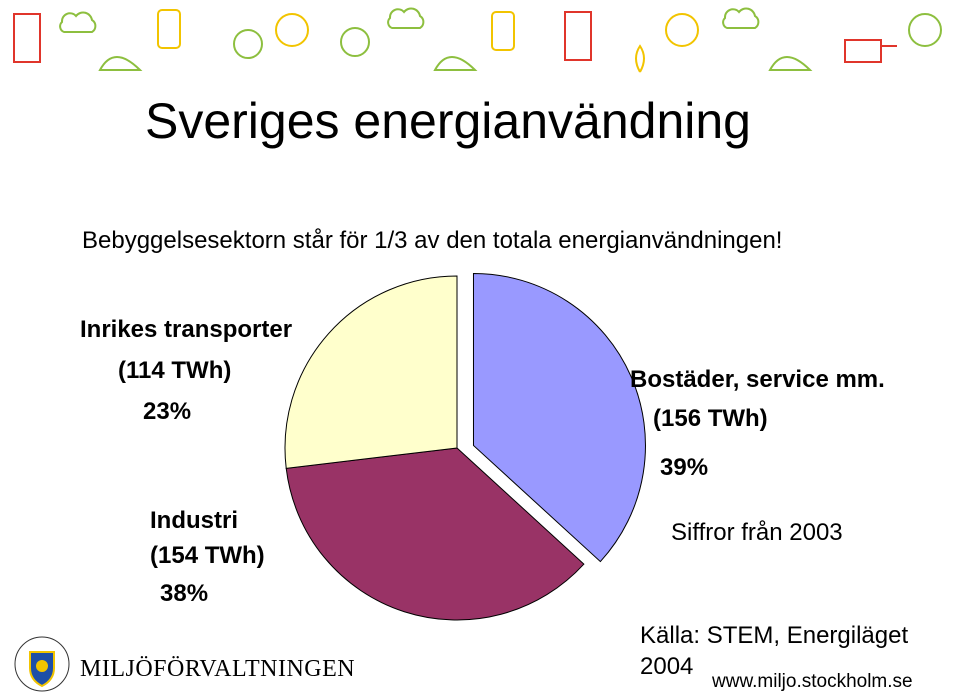 This screenshot has height=695, width=960. What do you see at coordinates (448, 121) in the screenshot?
I see `page-title: Sveriges energianvändning` at bounding box center [448, 121].